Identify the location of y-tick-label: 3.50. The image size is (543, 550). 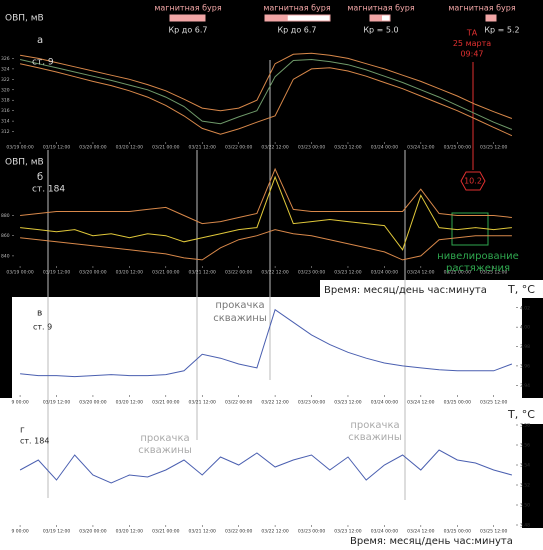
(525, 506).